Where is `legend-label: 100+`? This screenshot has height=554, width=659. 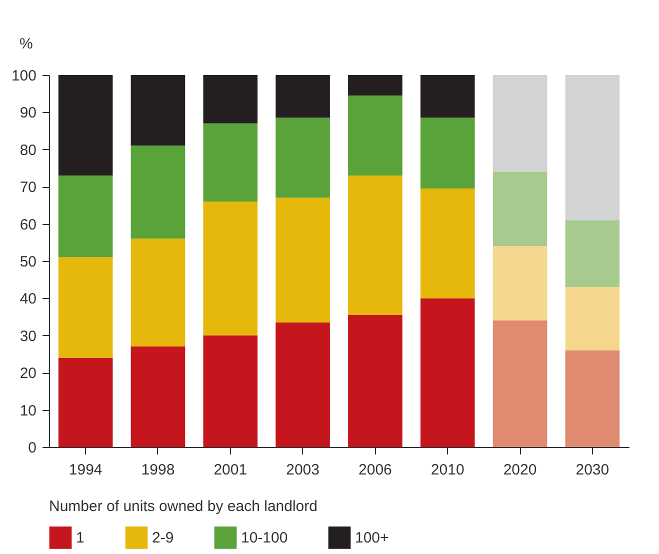 legend-label: 100+ is located at coordinates (372, 538).